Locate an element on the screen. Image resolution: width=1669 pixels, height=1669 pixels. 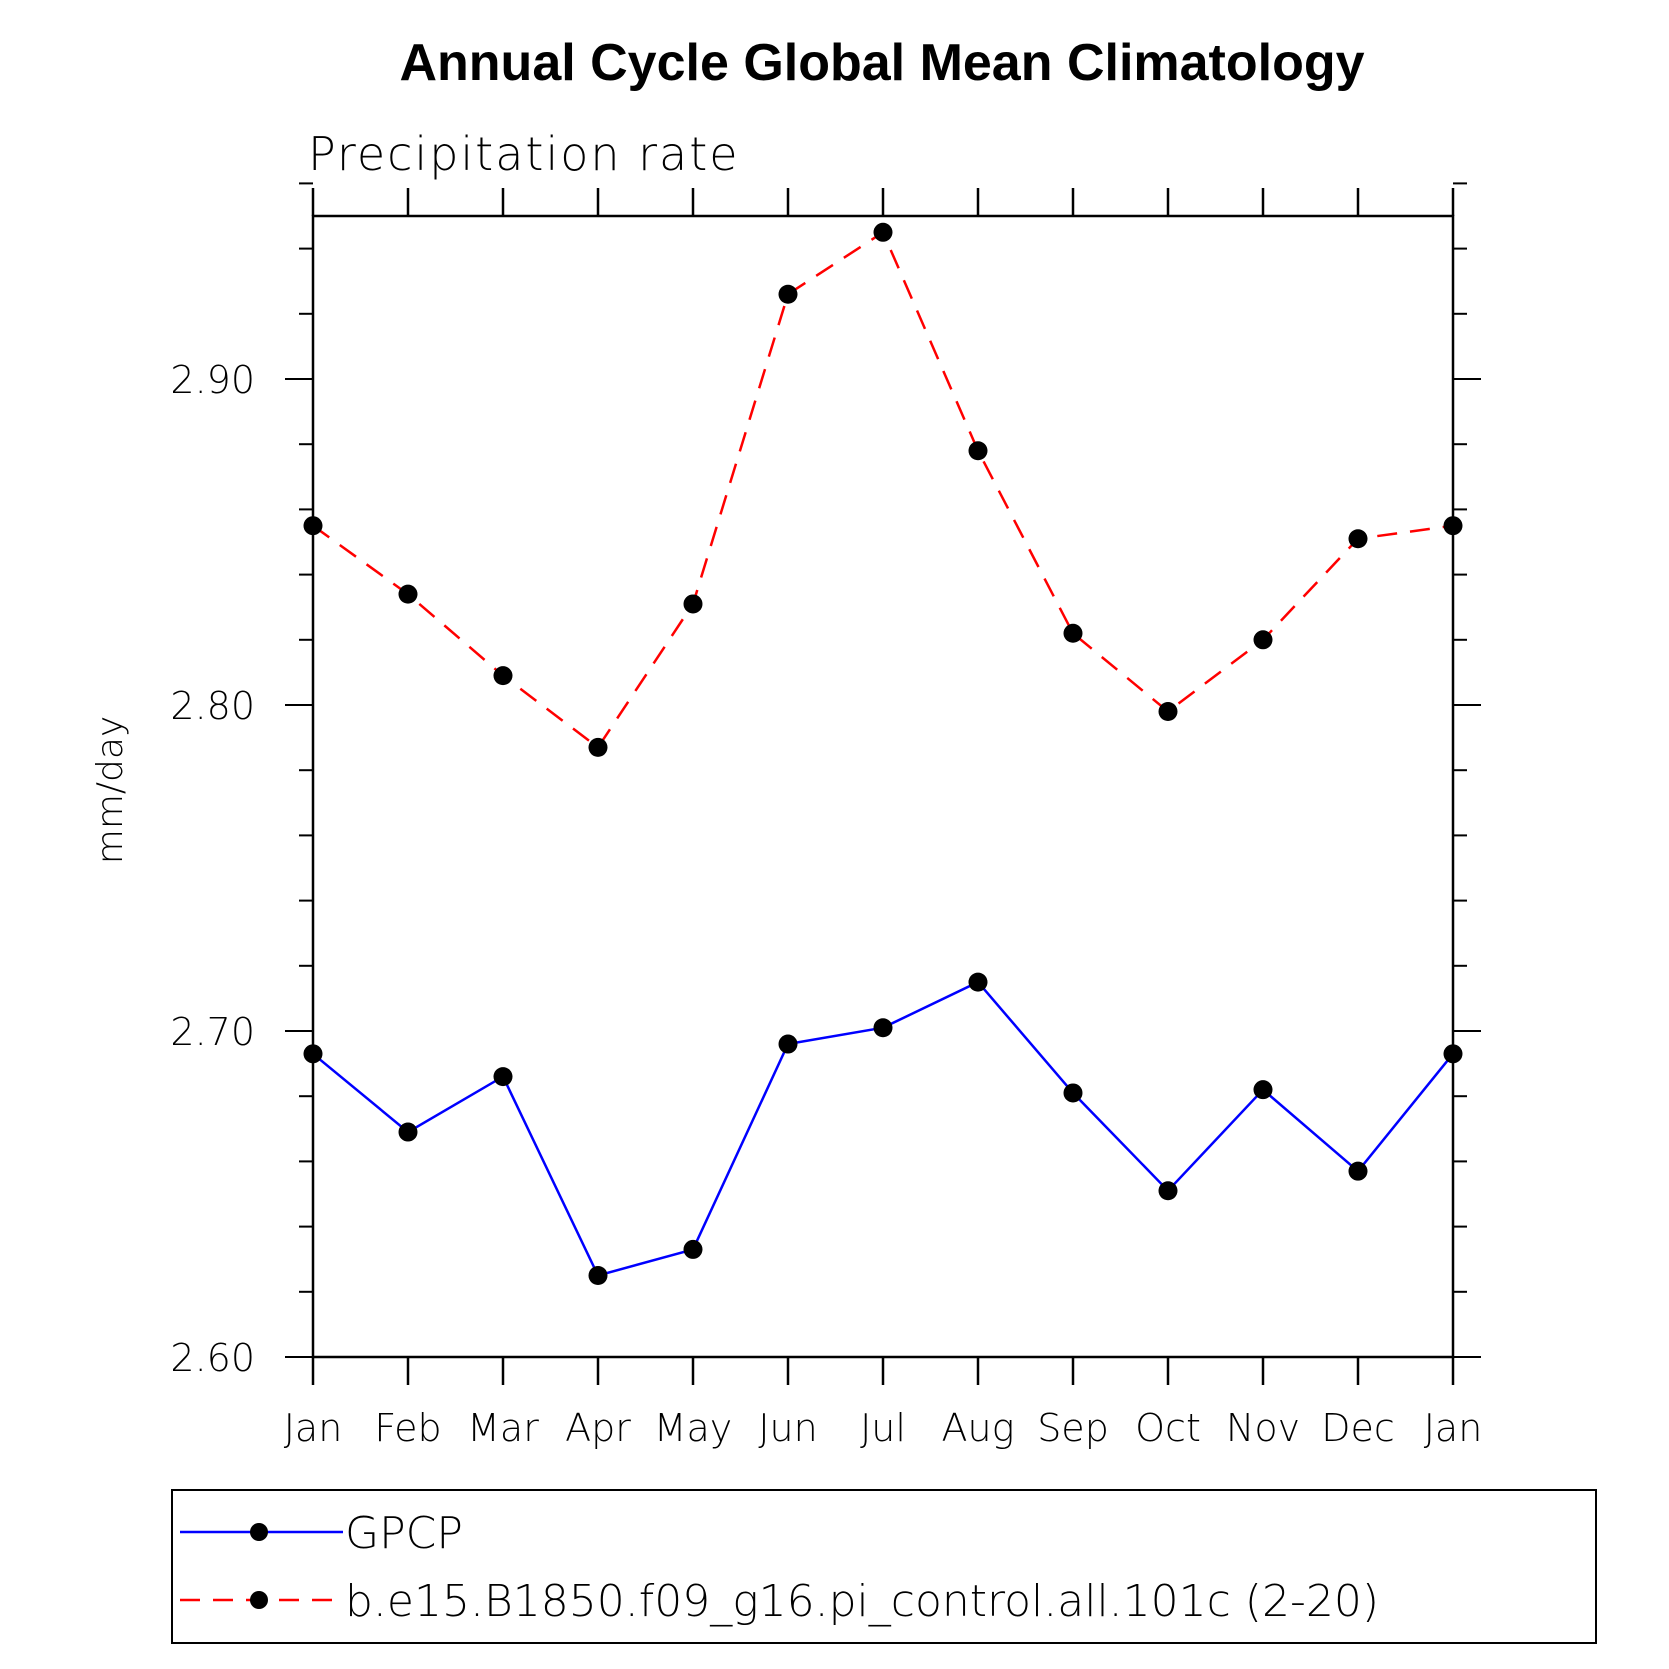
x-tick-label: May is located at coordinates (693, 1428).